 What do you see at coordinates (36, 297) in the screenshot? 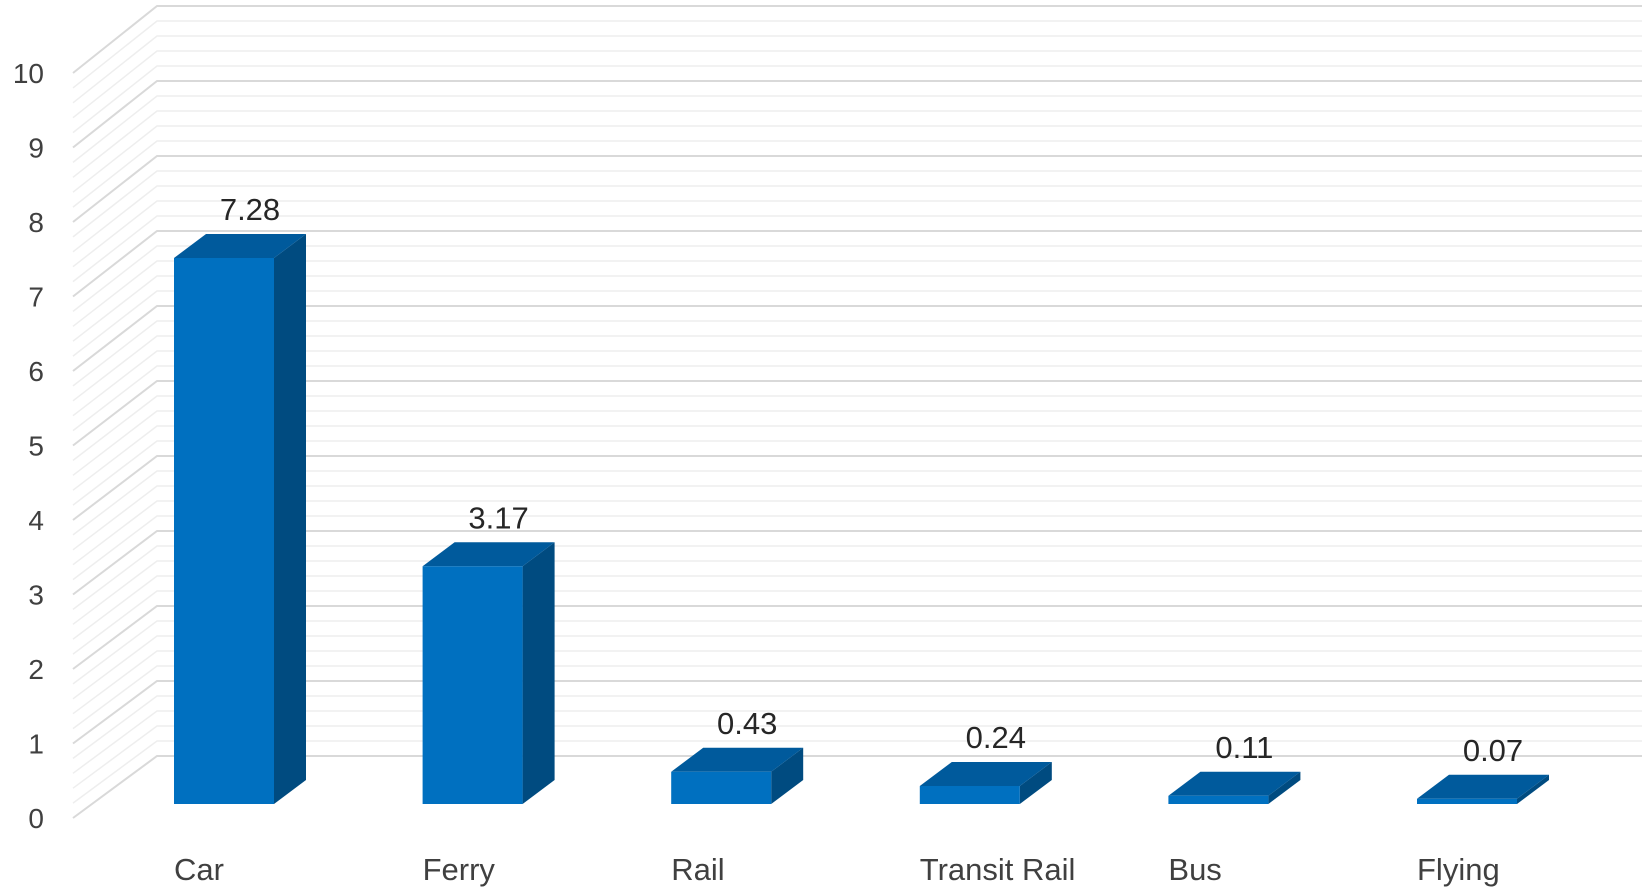
I see `y-tick-label: 7` at bounding box center [36, 297].